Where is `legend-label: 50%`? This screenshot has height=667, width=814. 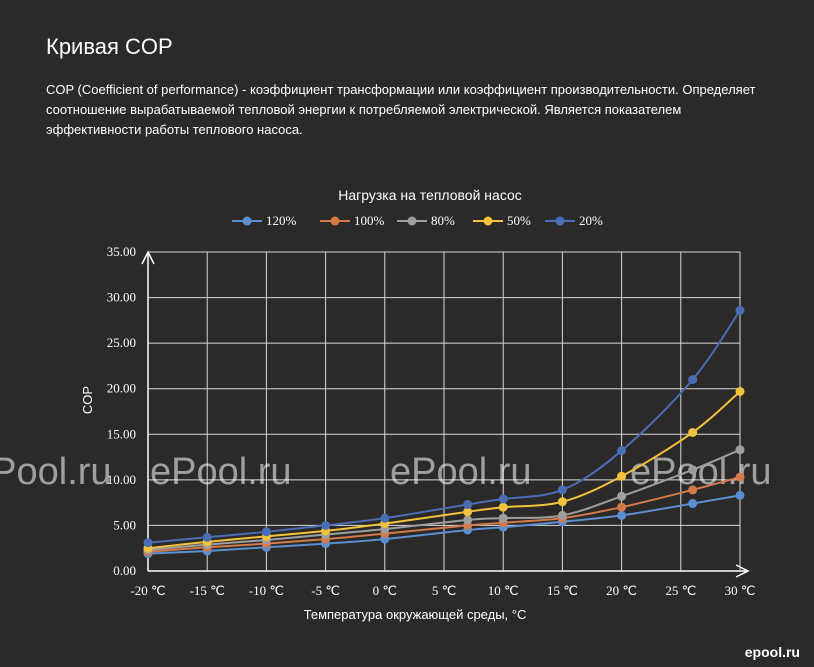
legend-label: 50% is located at coordinates (519, 220).